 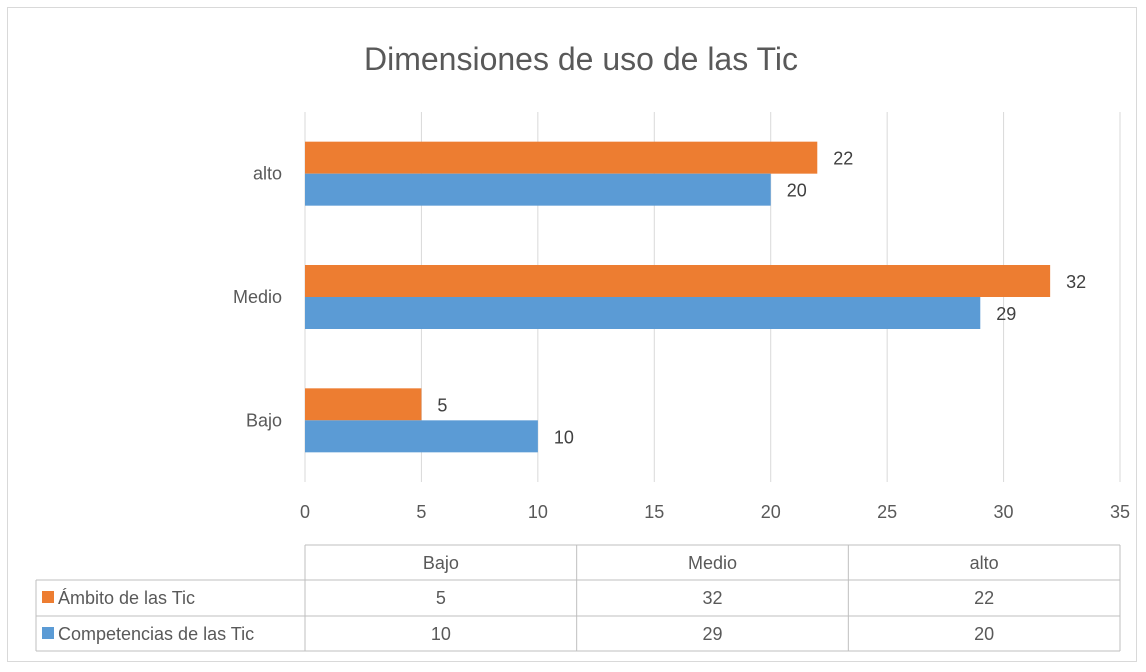 What do you see at coordinates (712, 563) in the screenshot?
I see `table-header-cell: Medio` at bounding box center [712, 563].